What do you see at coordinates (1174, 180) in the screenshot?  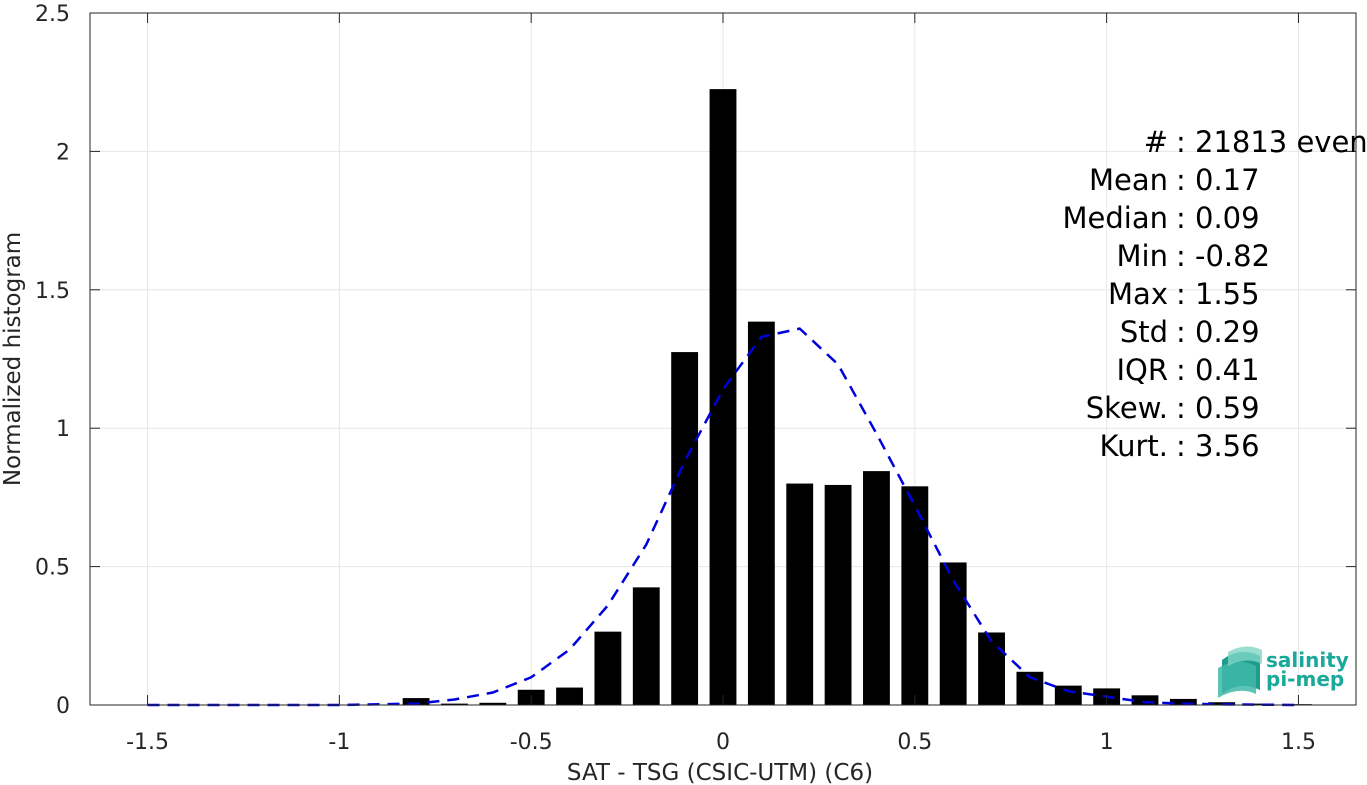 I see `stat-line: Mean: 0.17` at bounding box center [1174, 180].